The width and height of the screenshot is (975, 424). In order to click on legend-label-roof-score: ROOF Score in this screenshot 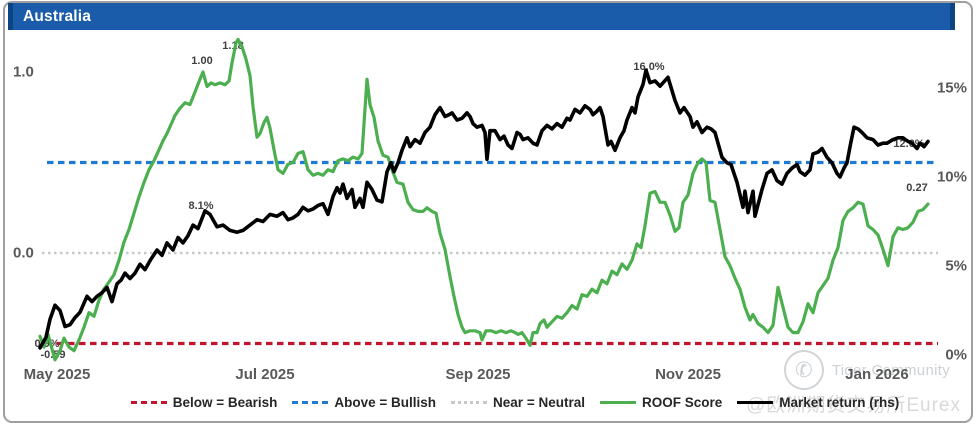, I will do `click(682, 402)`.